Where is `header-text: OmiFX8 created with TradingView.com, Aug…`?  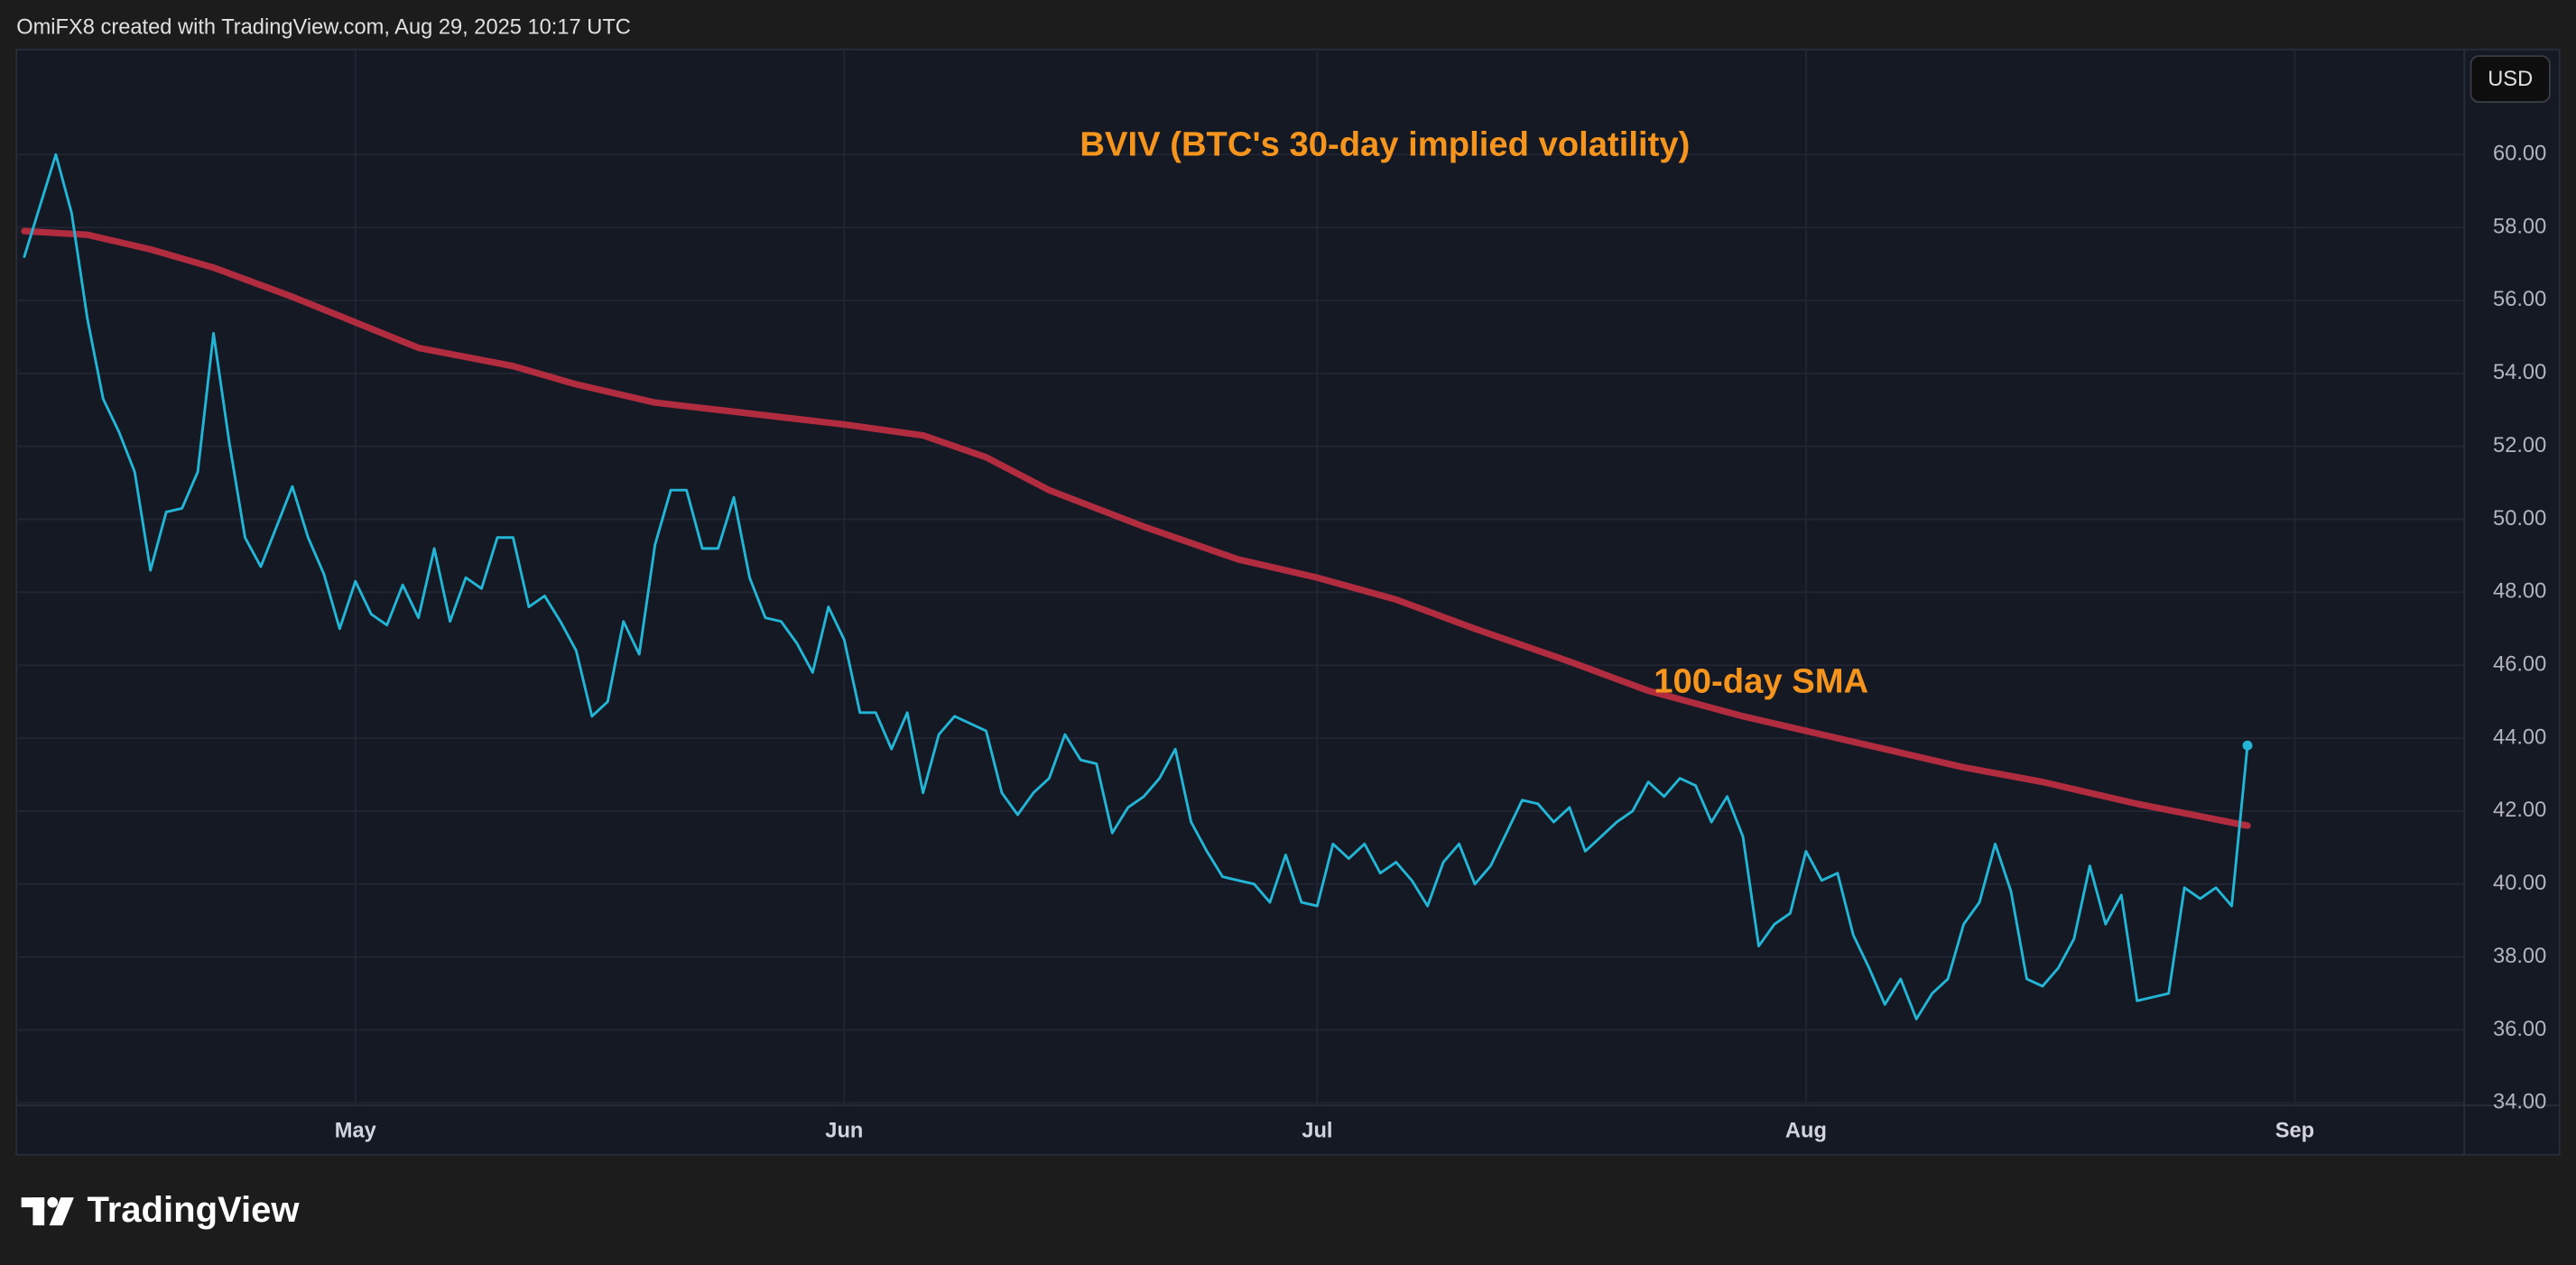
header-text: OmiFX8 created with TradingView.com, Aug… is located at coordinates (323, 27).